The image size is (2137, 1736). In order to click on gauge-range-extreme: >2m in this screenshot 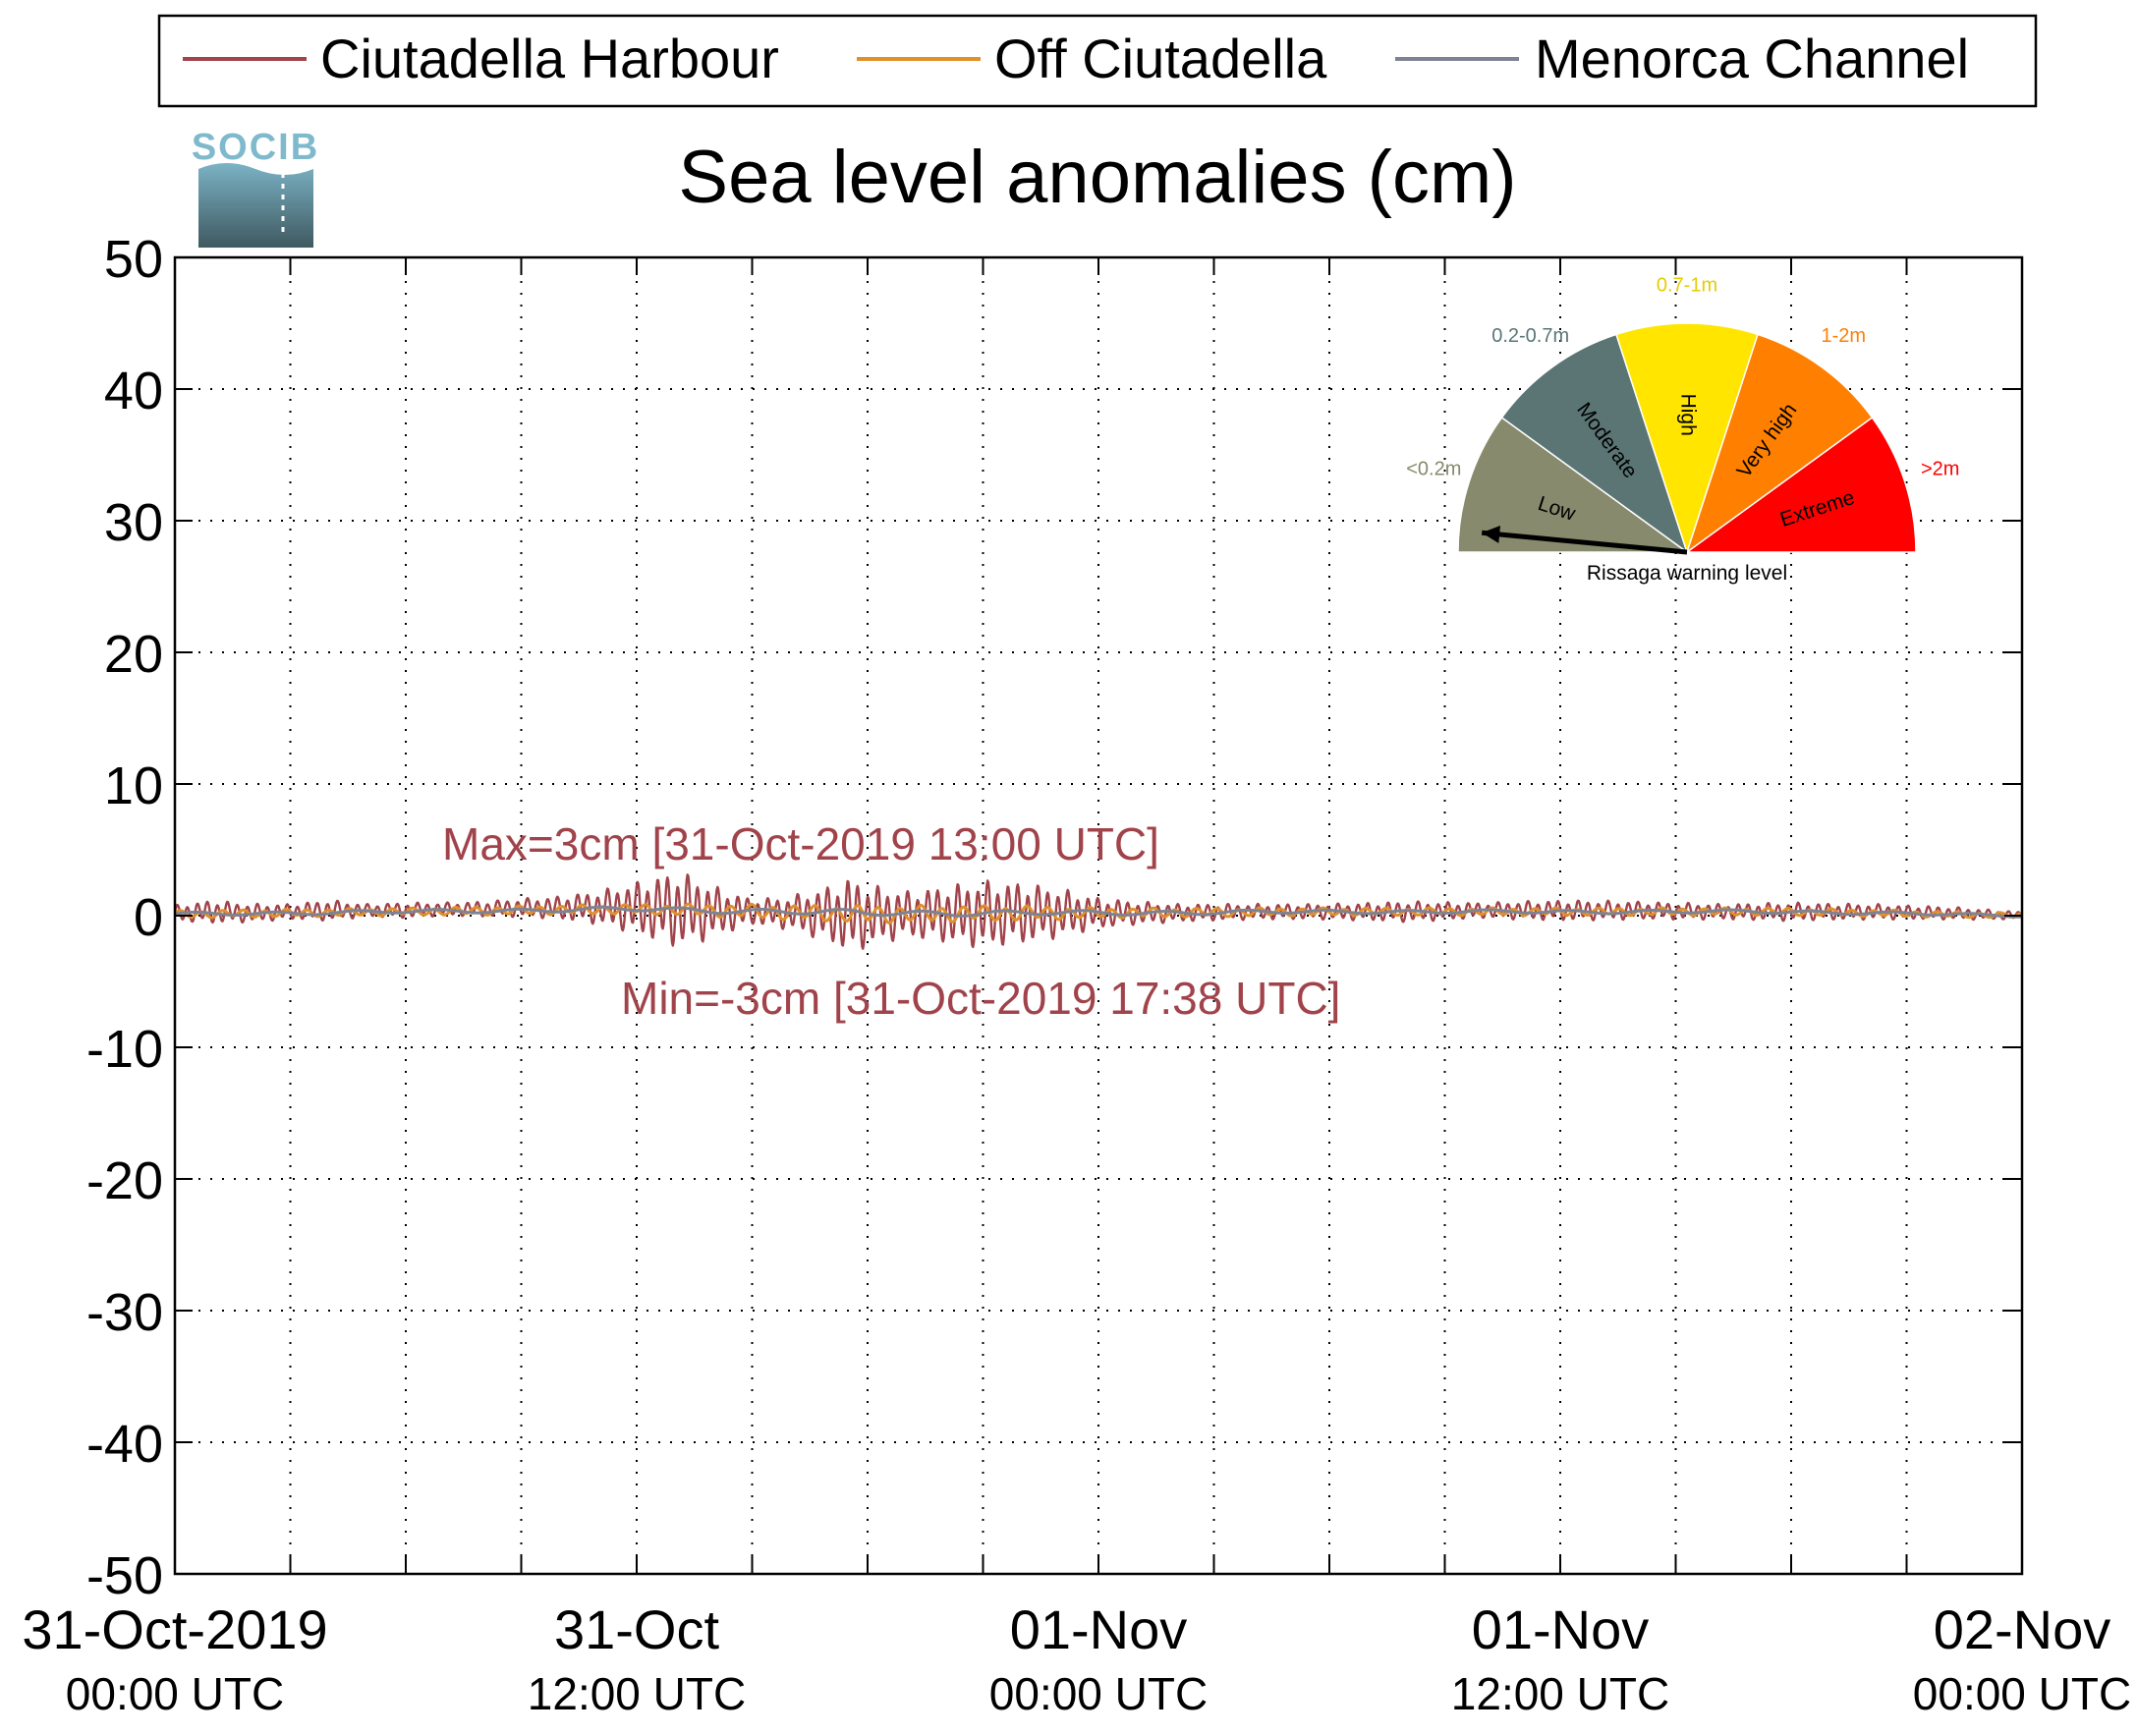, I will do `click(1940, 469)`.